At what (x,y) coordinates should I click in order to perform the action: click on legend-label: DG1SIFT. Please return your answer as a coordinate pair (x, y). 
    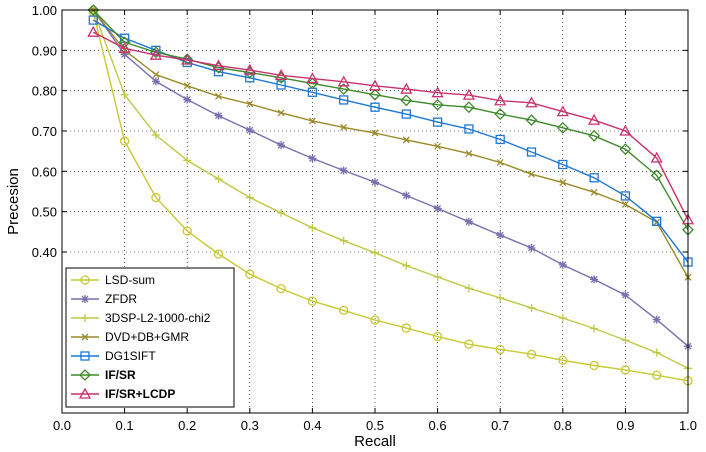
    Looking at the image, I should click on (130, 356).